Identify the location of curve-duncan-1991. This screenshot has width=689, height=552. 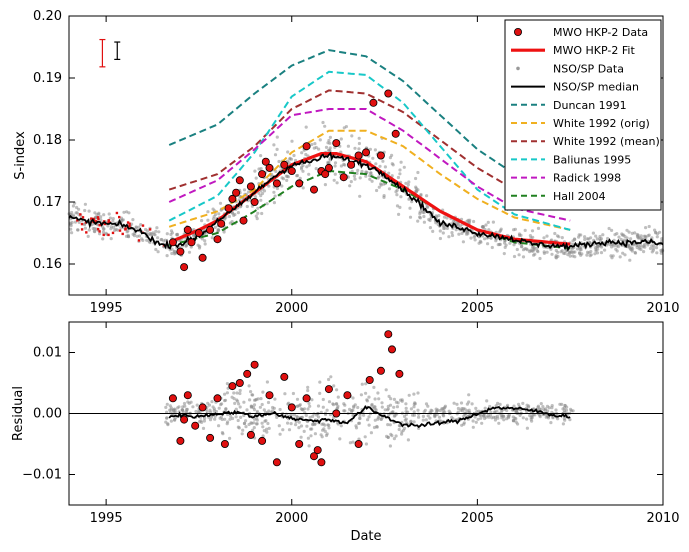
(369, 118).